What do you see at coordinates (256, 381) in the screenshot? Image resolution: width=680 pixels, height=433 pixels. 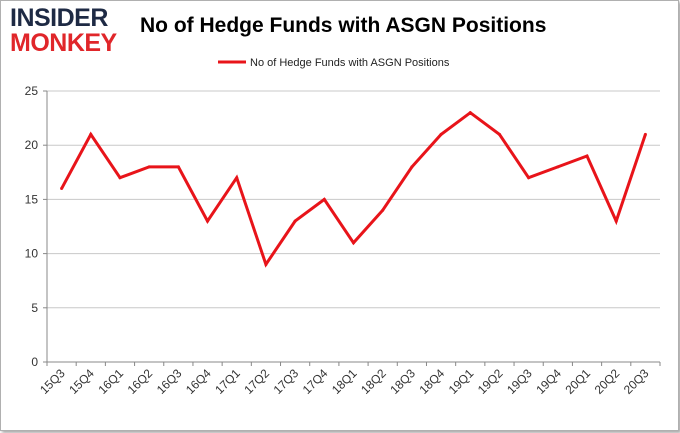 I see `x-tick-label: 17Q2` at bounding box center [256, 381].